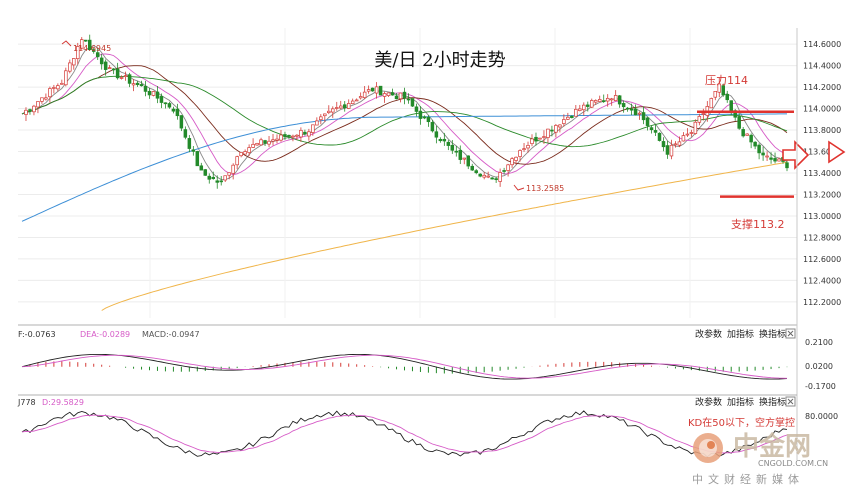  Describe the element at coordinates (404, 366) in the screenshot. I see `macd-dea-line` at that location.